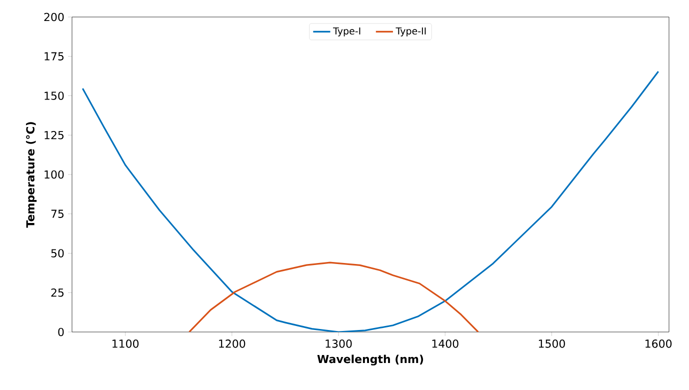  I want to click on y-tick-label: 0, so click(61, 332).